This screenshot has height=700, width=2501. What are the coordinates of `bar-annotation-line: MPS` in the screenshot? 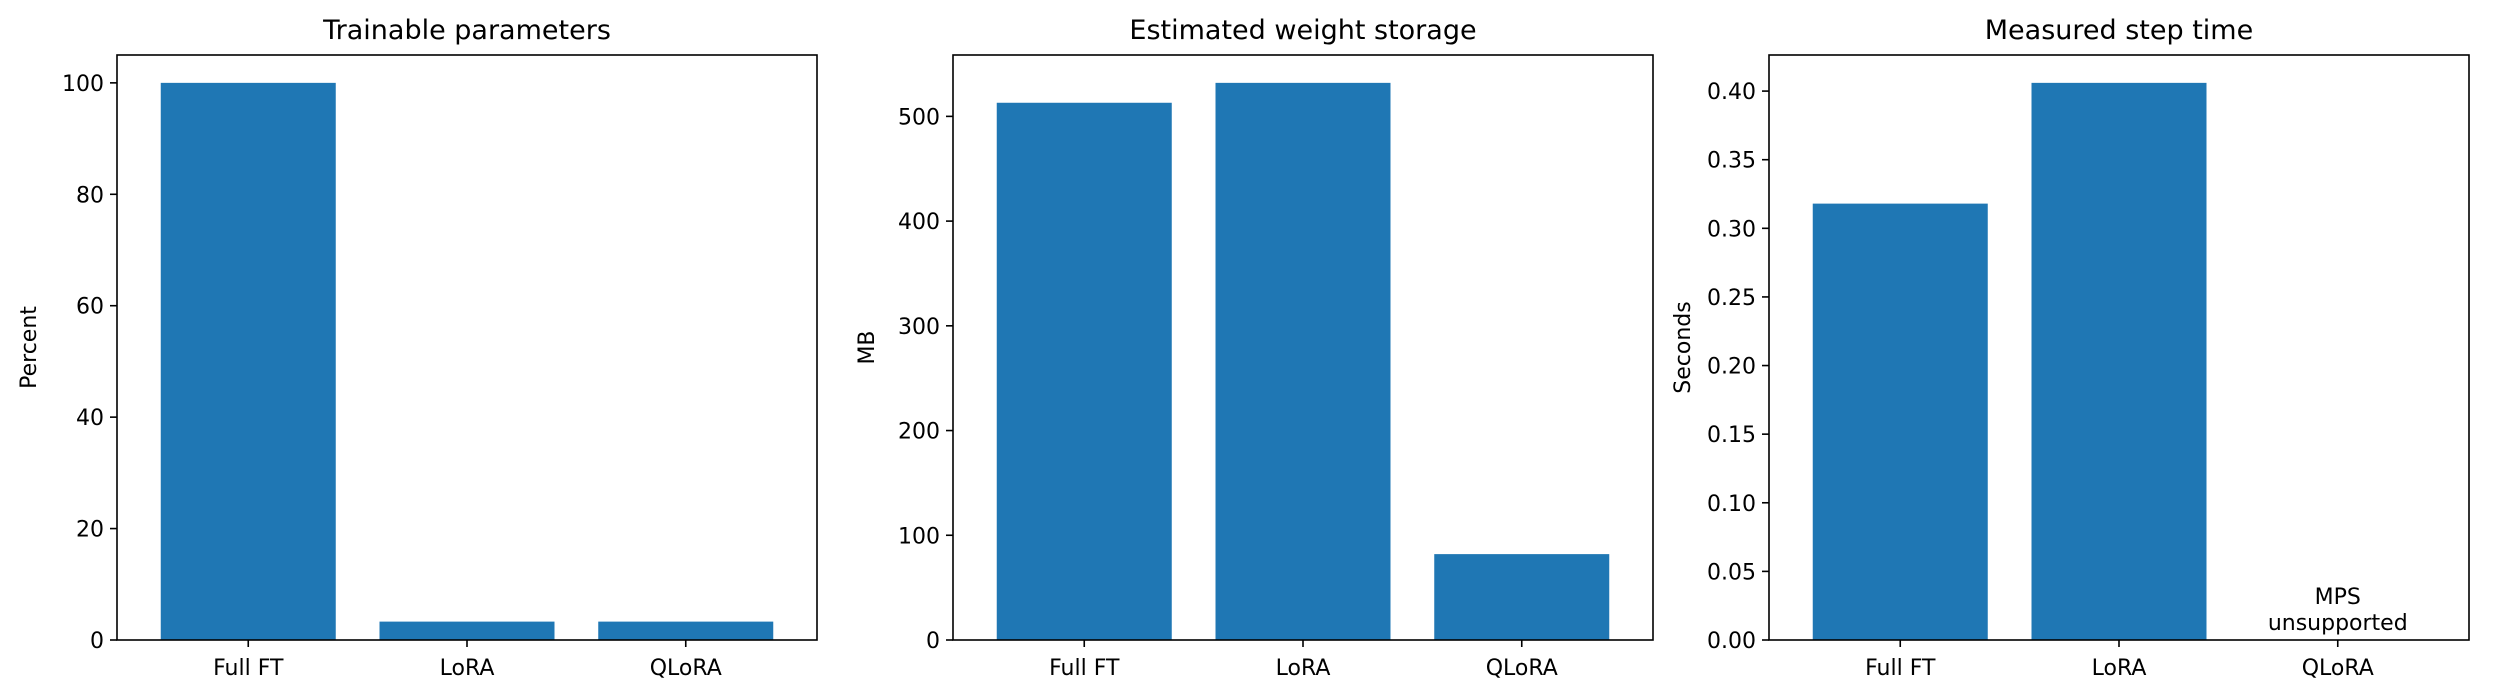 It's located at (2338, 597).